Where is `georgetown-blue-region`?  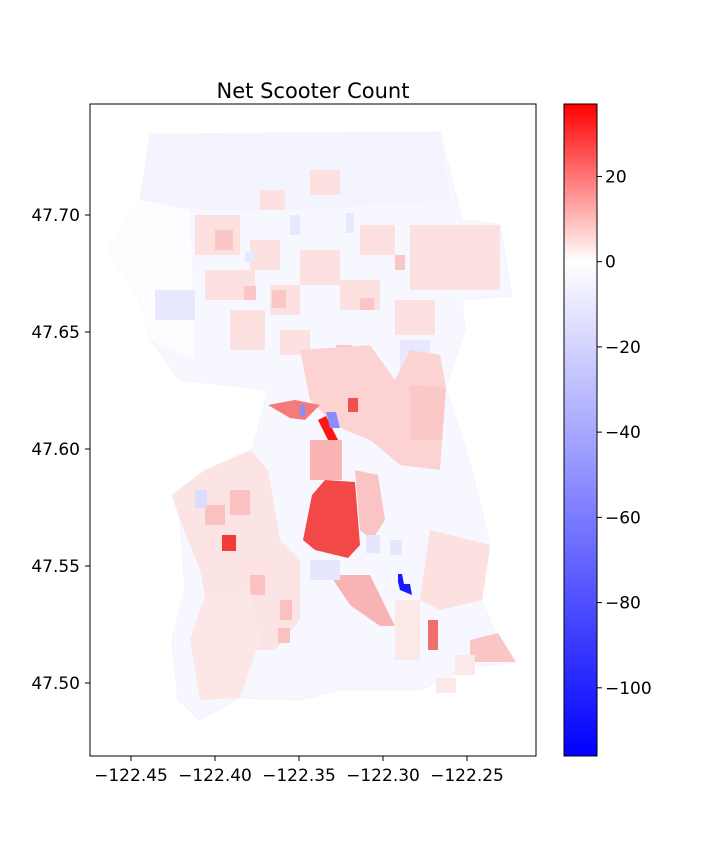
georgetown-blue-region is located at coordinates (405, 584).